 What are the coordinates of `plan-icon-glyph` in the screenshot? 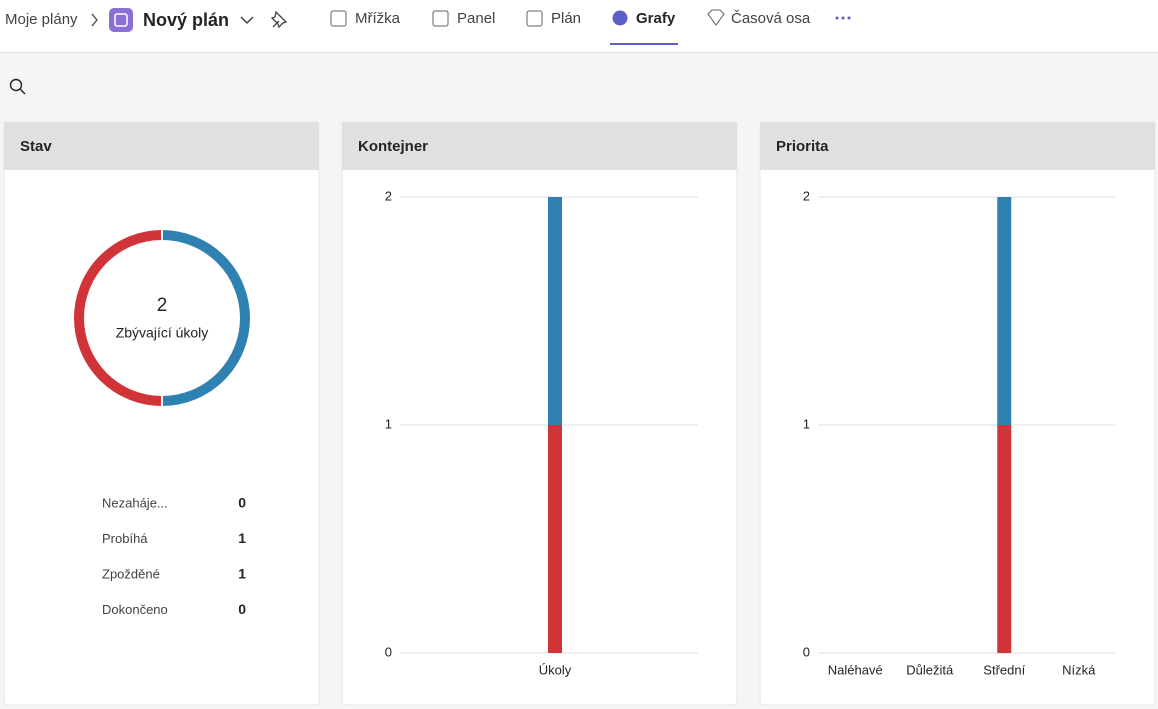 It's located at (121, 20).